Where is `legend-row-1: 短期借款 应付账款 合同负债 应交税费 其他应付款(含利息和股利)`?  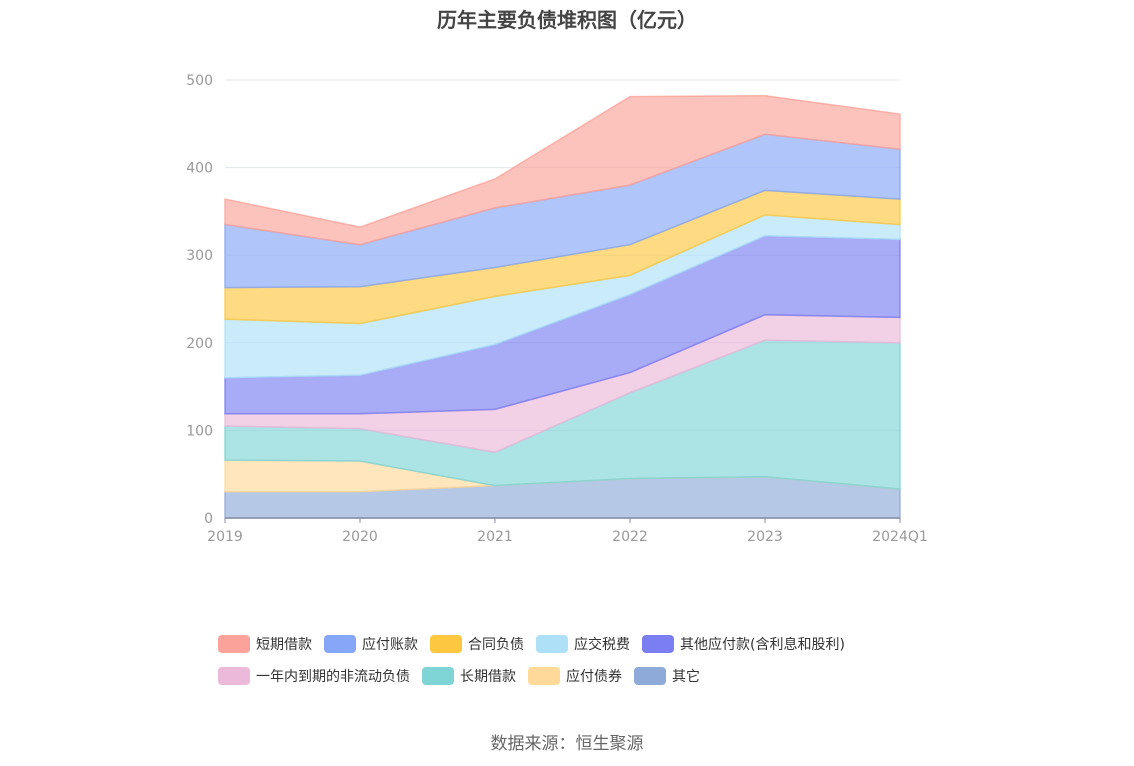 legend-row-1: 短期借款 应付账款 合同负债 应交税费 其他应付款(含利息和股利) is located at coordinates (598, 644).